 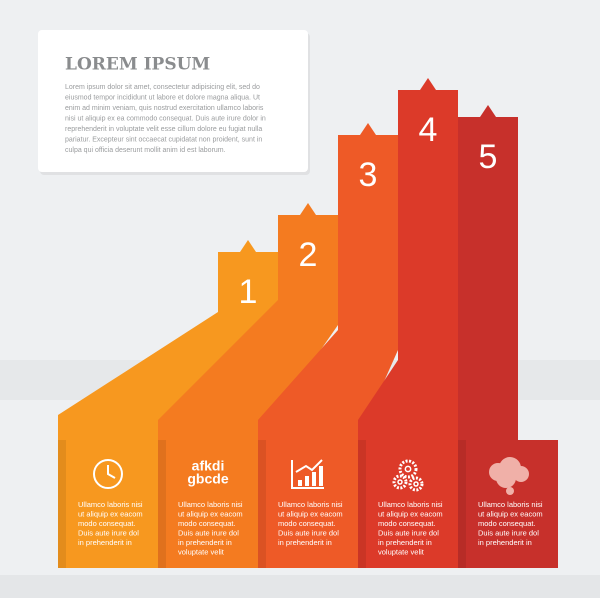 I want to click on icon-letters: gbcde, so click(x=207, y=479).